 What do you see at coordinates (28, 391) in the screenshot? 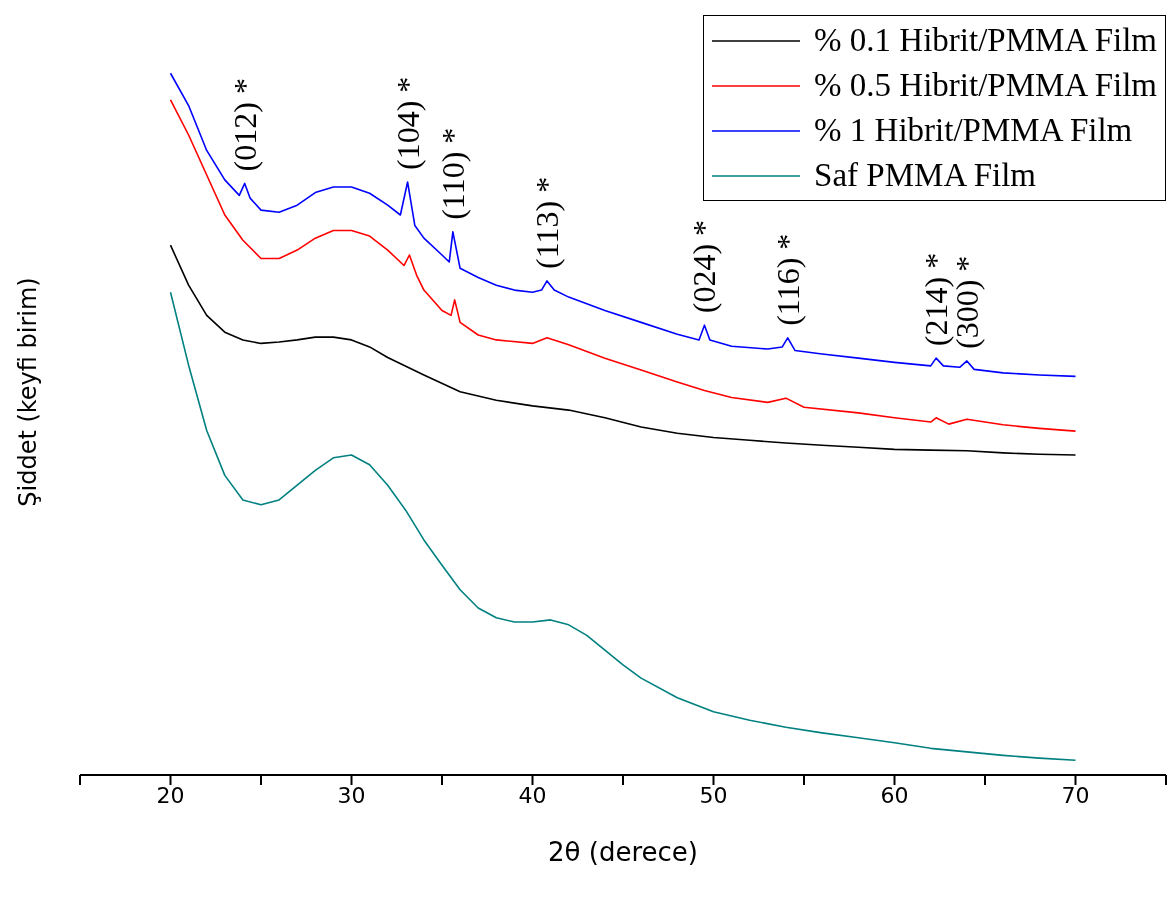
I see `y-axis-title: Şiddet (keyfi birim)` at bounding box center [28, 391].